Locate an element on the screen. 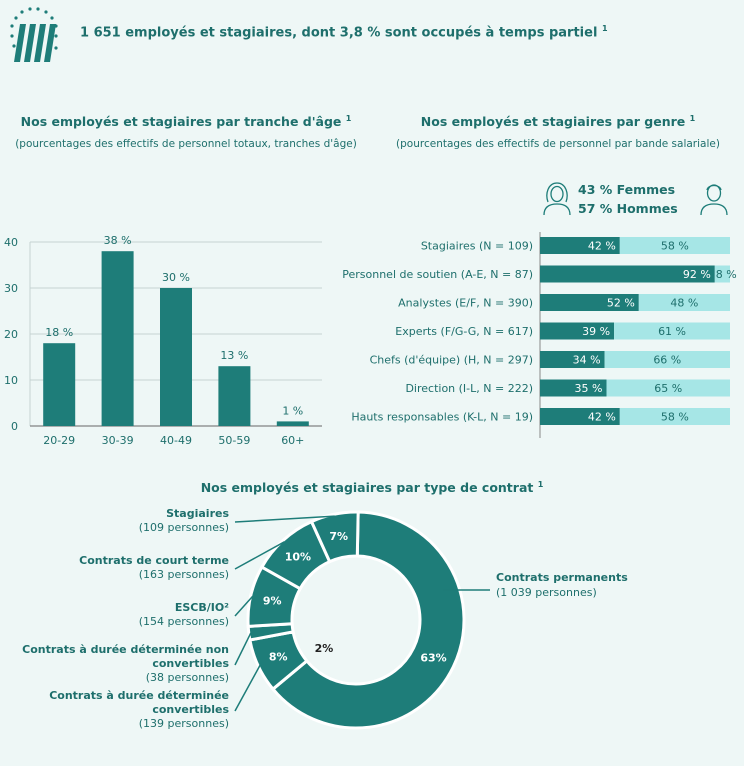  slice-pct-label: 2% is located at coordinates (324, 648).